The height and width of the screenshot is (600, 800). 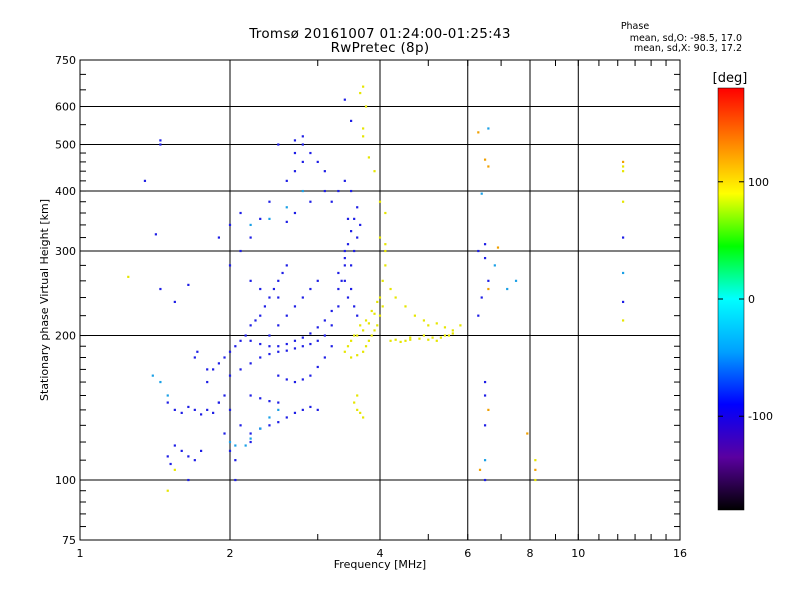 What do you see at coordinates (380, 553) in the screenshot?
I see `x-tick-label: 4` at bounding box center [380, 553].